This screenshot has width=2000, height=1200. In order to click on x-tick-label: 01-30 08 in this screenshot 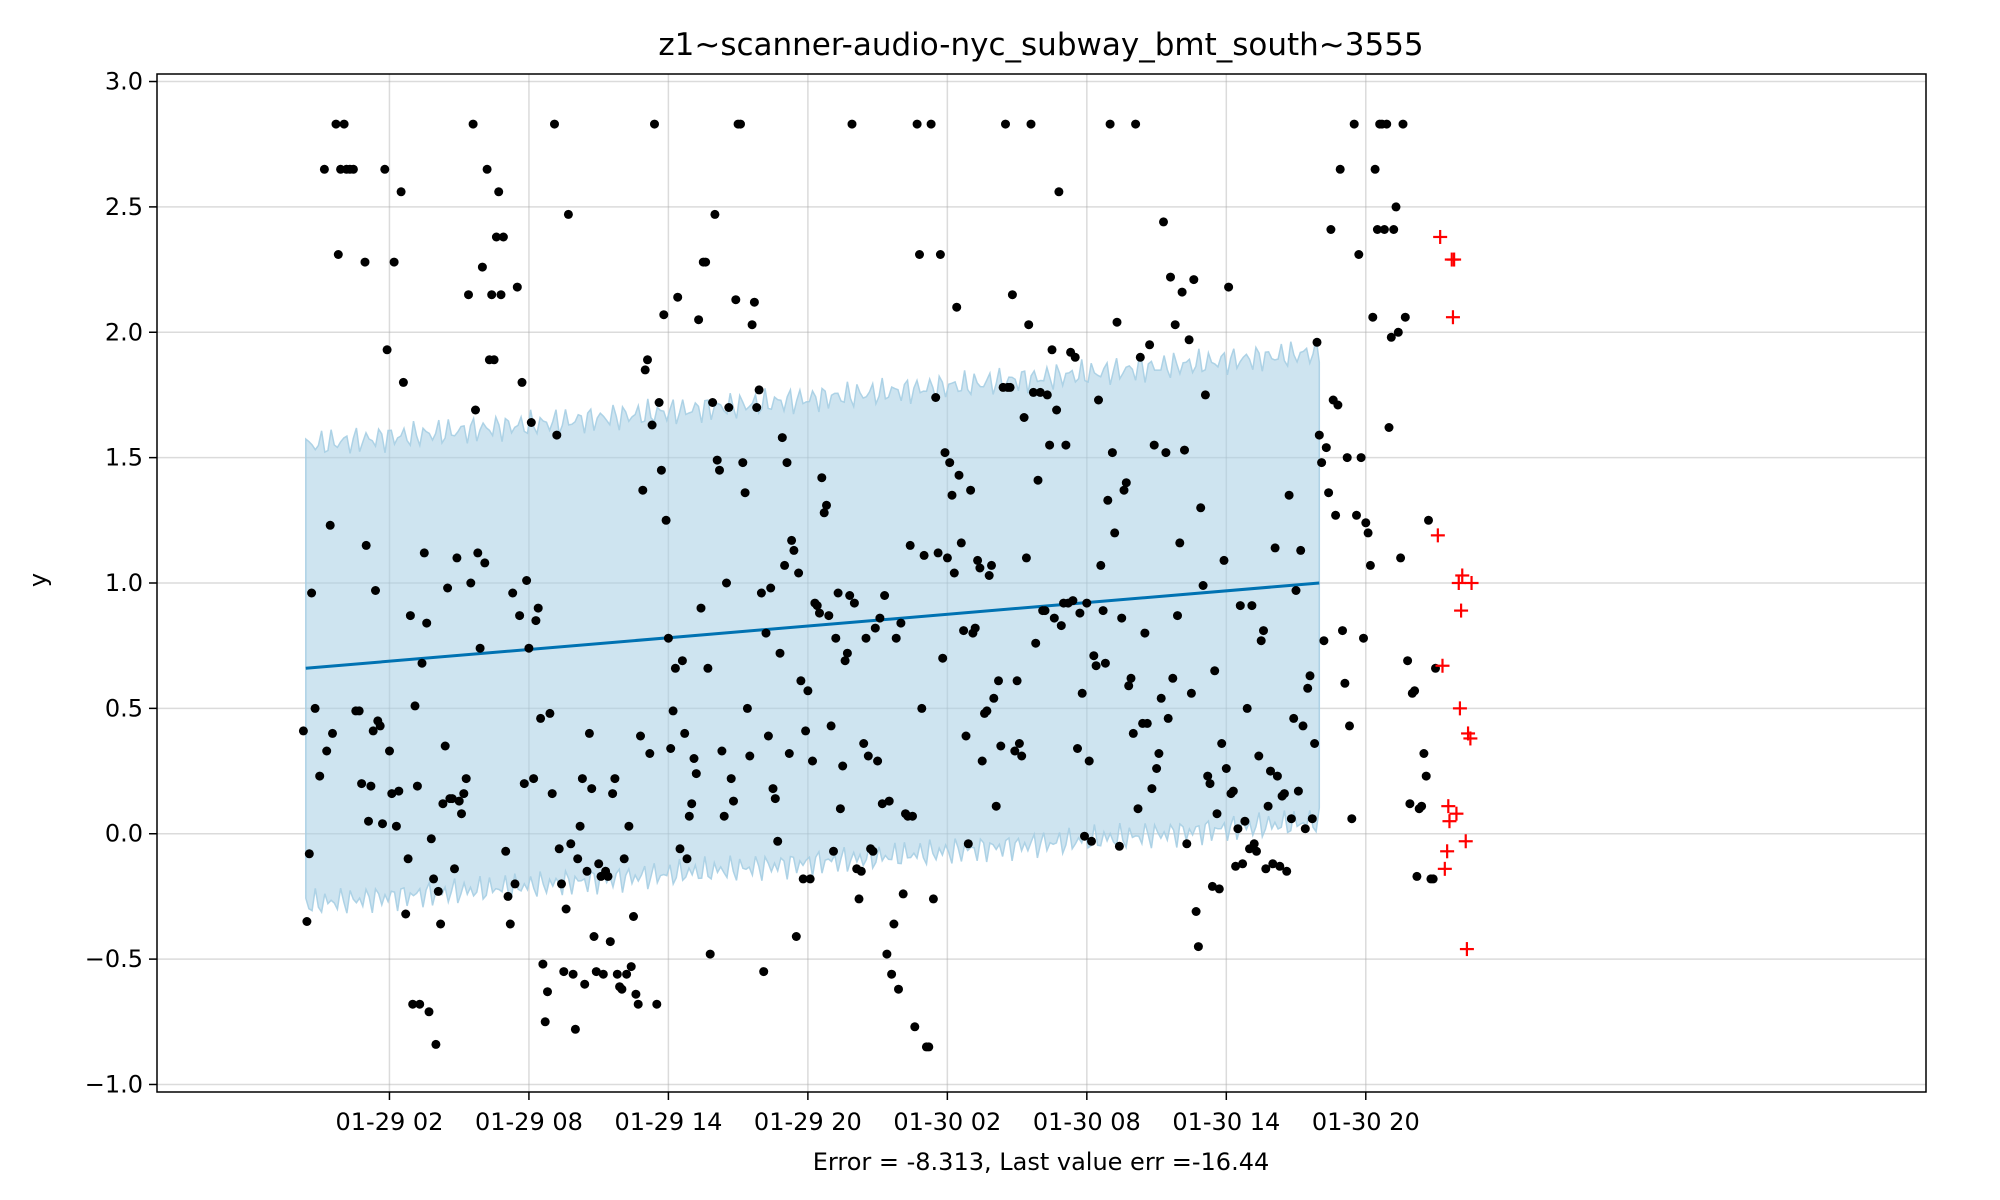, I will do `click(1087, 1122)`.